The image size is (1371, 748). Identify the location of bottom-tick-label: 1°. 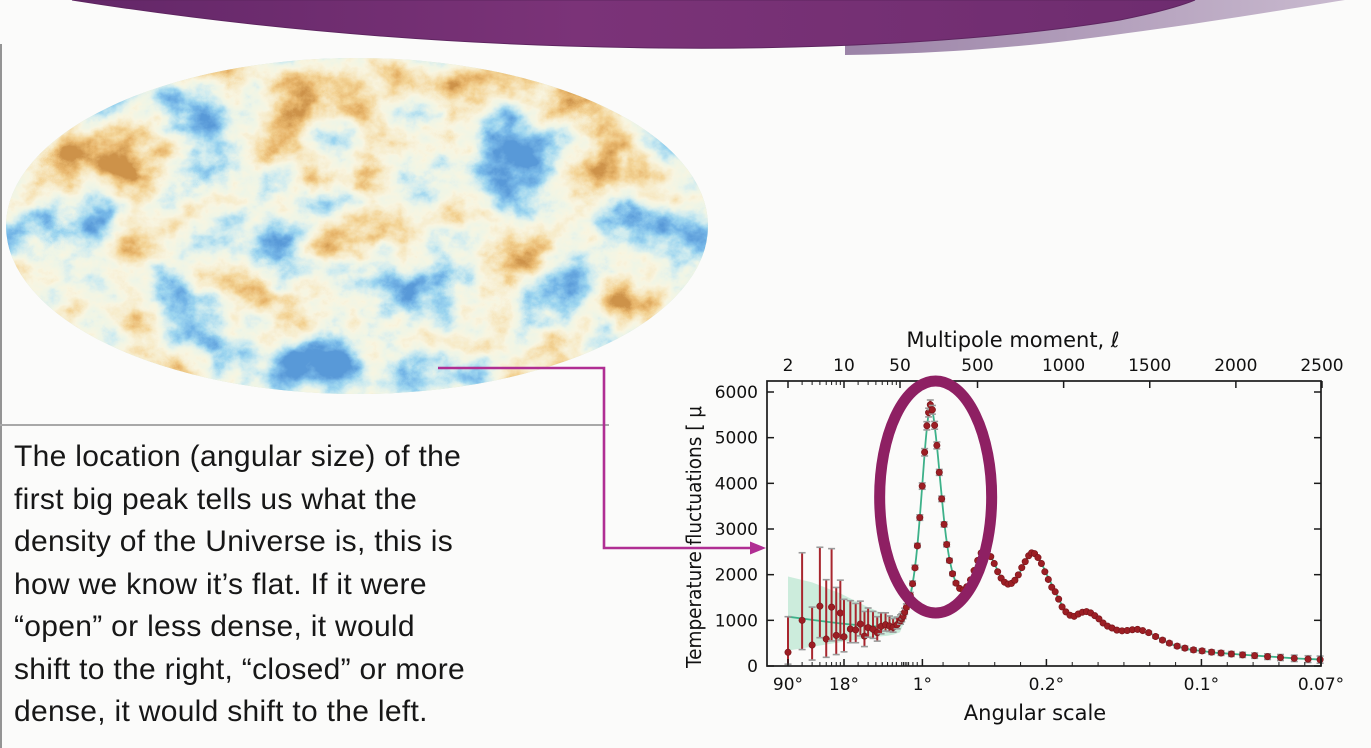
(922, 685).